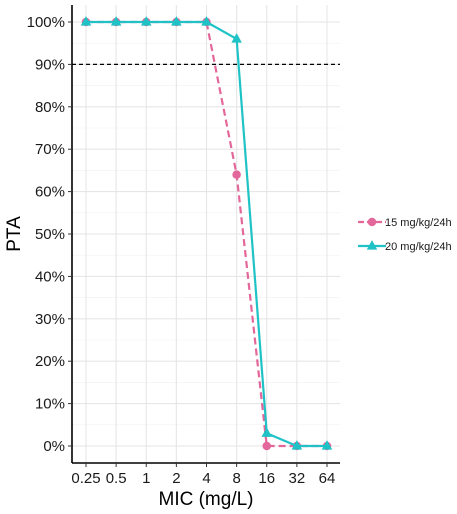 This screenshot has width=457, height=514. I want to click on legend-item-1: 15 mg/kg/24h, so click(405, 223).